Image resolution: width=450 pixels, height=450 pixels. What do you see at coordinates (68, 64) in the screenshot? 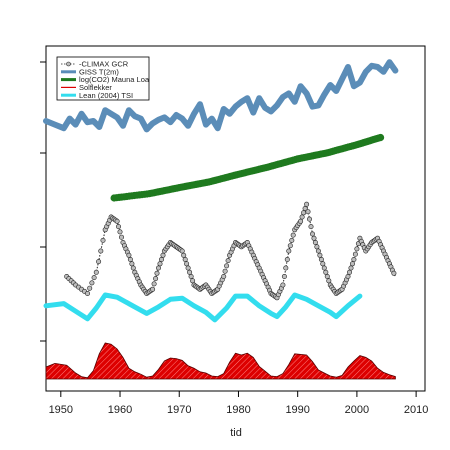
I see `legend-swatch-gcr-marker` at bounding box center [68, 64].